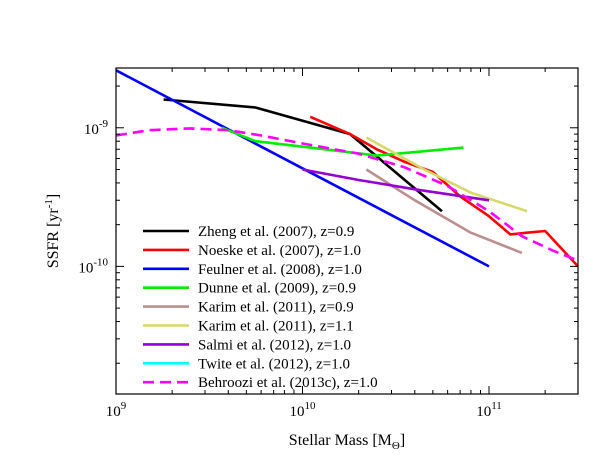 Image resolution: width=598 pixels, height=462 pixels. Describe the element at coordinates (93, 266) in the screenshot. I see `y-tick-label: 10-10` at that location.